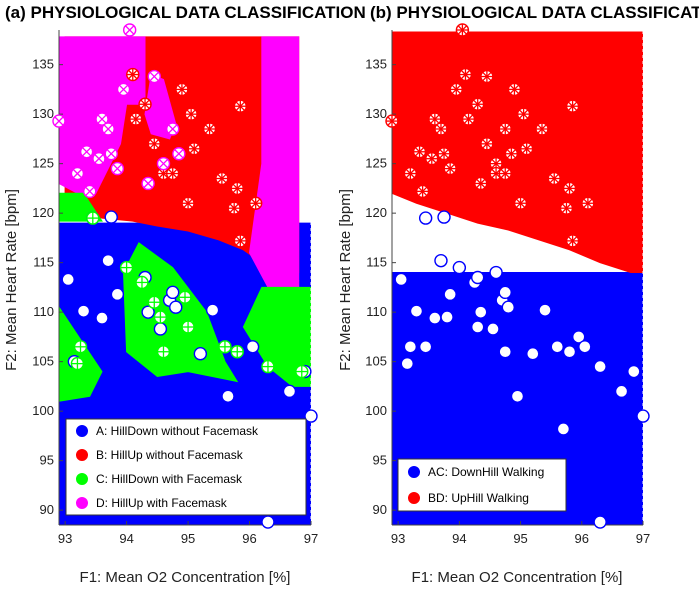 The width and height of the screenshot is (699, 593). Describe the element at coordinates (486, 472) in the screenshot. I see `legend-label: AC: DownHill Walking` at that location.